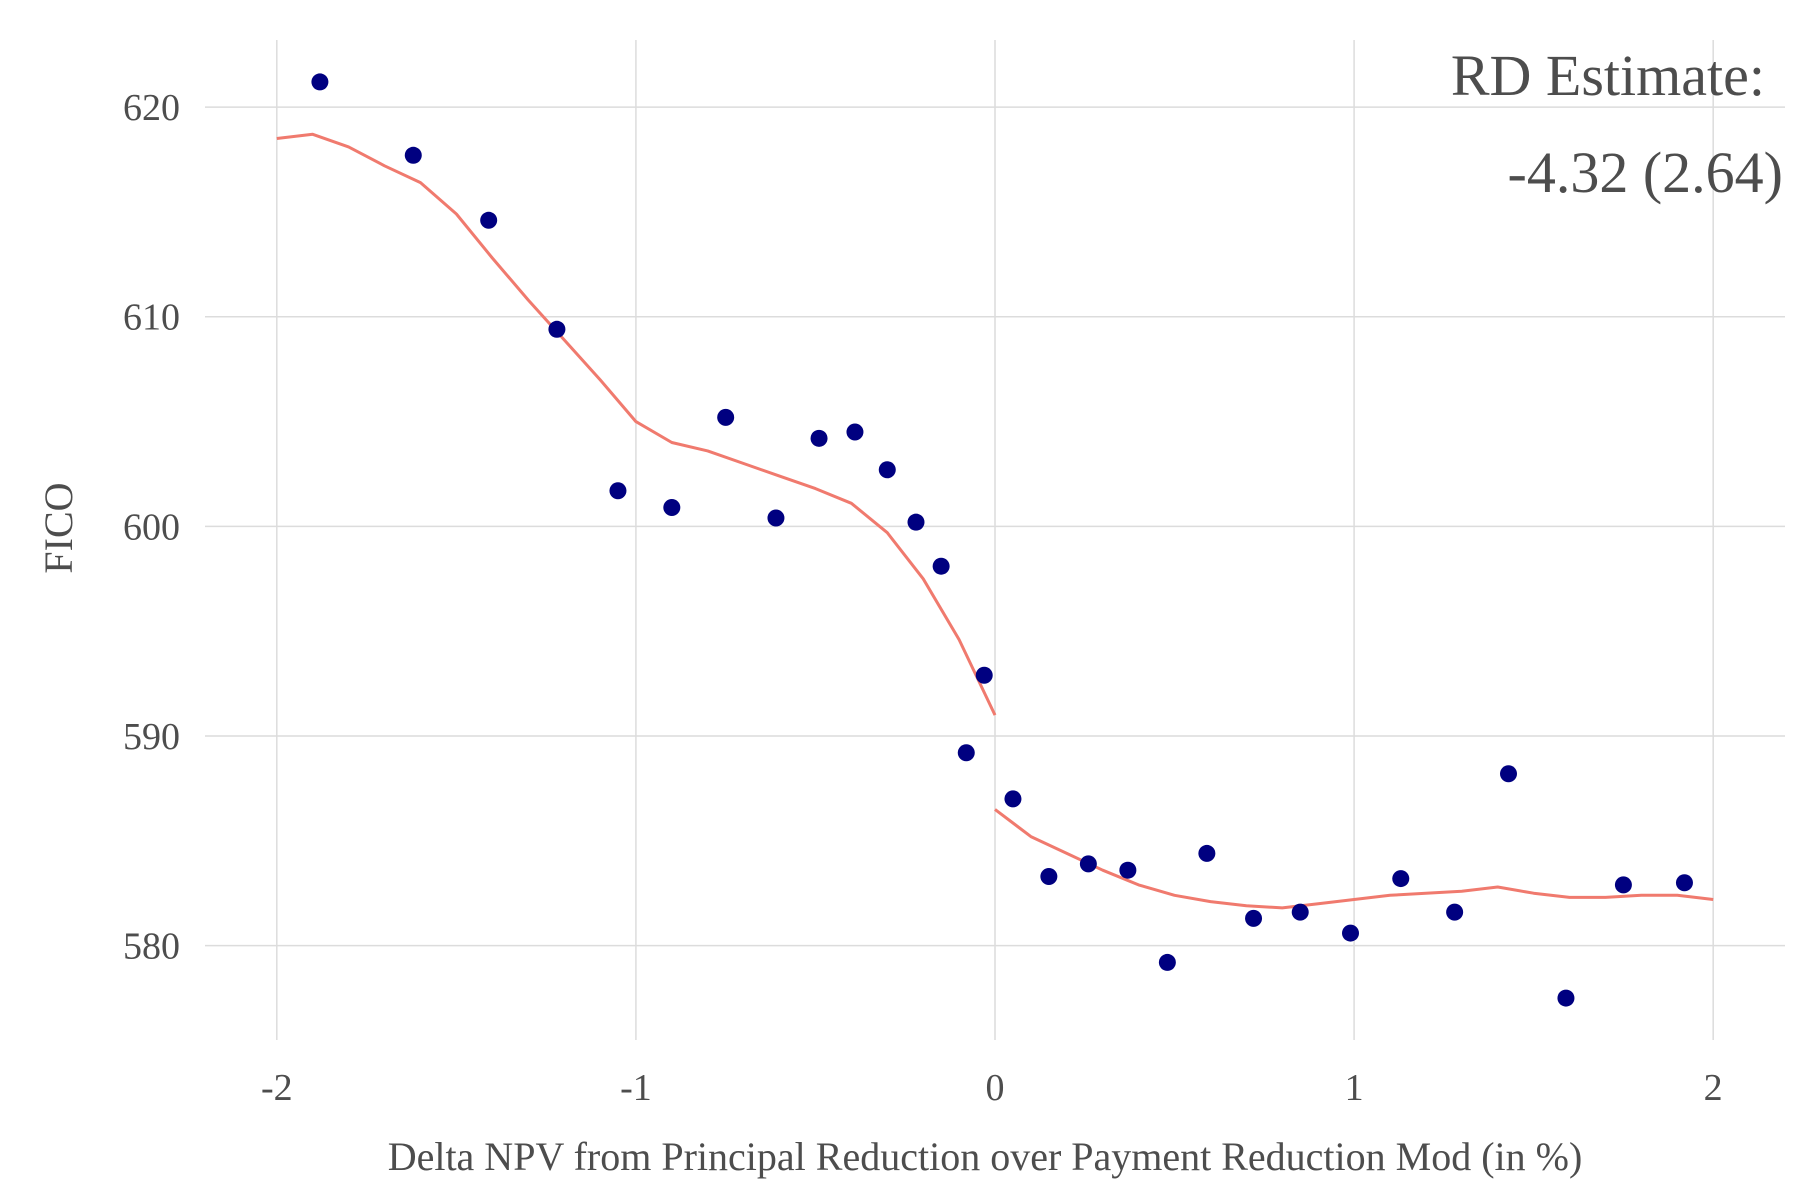 This screenshot has width=1800, height=1200. Describe the element at coordinates (151, 737) in the screenshot. I see `y-tick-label: 590` at that location.